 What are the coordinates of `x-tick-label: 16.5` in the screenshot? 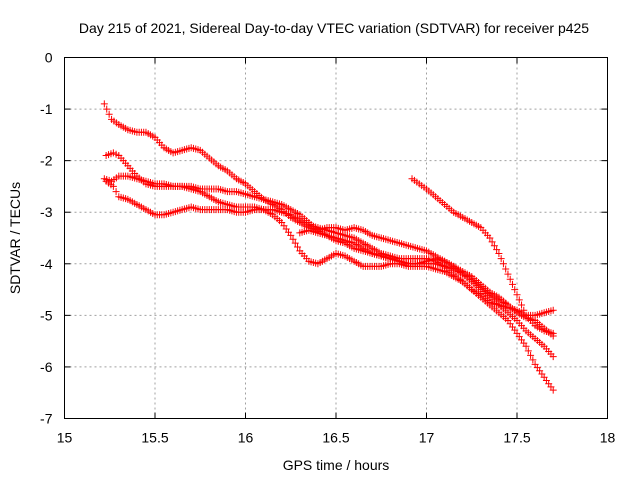 It's located at (335, 438).